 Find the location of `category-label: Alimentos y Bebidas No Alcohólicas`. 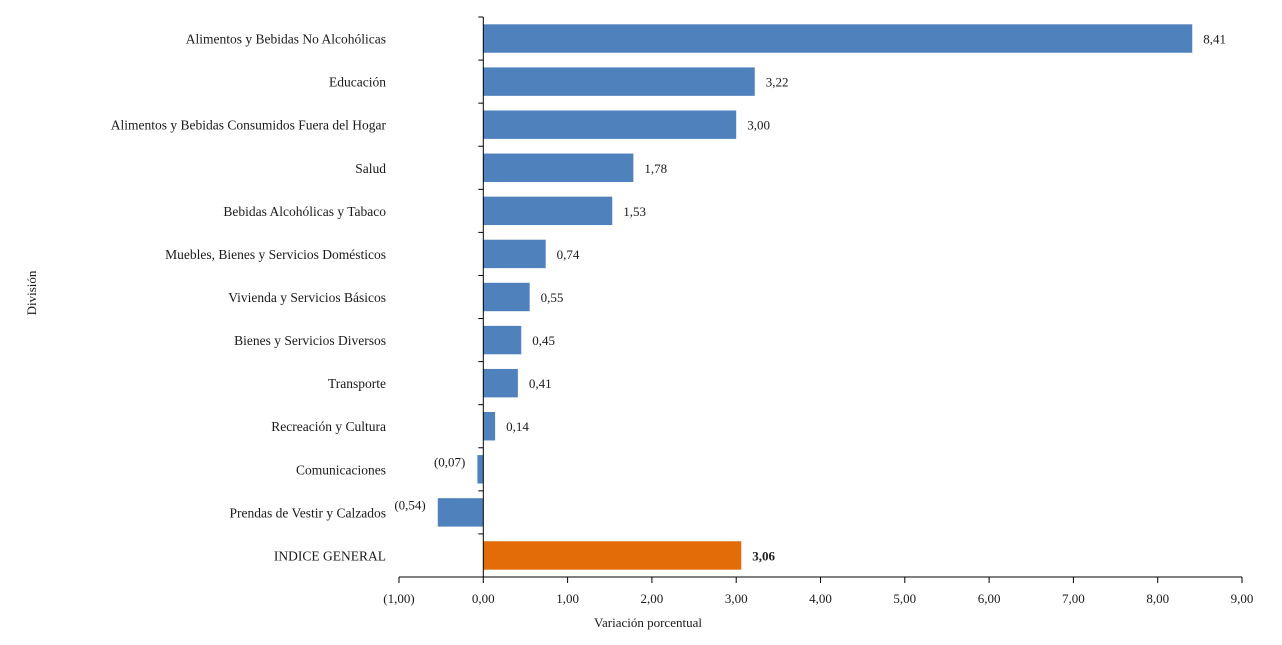

category-label: Alimentos y Bebidas No Alcohólicas is located at coordinates (286, 39).